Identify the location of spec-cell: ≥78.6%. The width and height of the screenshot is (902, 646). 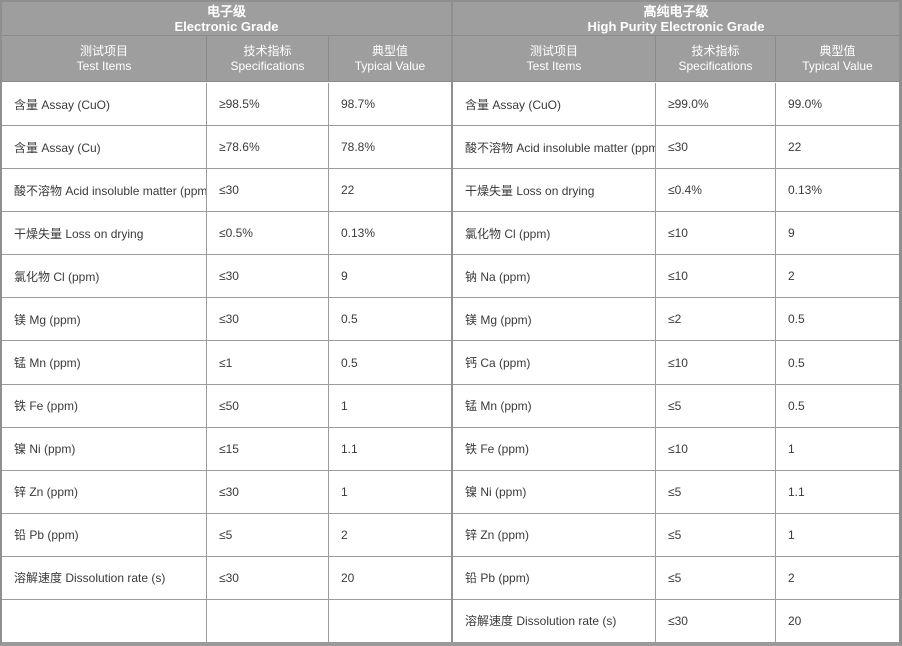
(267, 147).